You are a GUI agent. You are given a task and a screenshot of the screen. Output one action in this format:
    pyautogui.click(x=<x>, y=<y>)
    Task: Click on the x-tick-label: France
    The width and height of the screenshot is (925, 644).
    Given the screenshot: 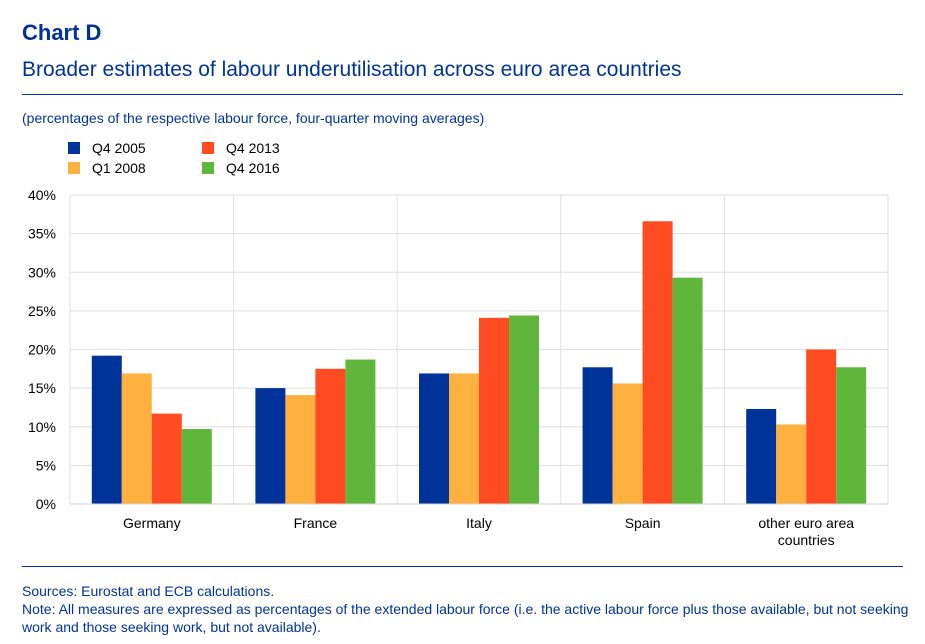 What is the action you would take?
    pyautogui.click(x=316, y=523)
    